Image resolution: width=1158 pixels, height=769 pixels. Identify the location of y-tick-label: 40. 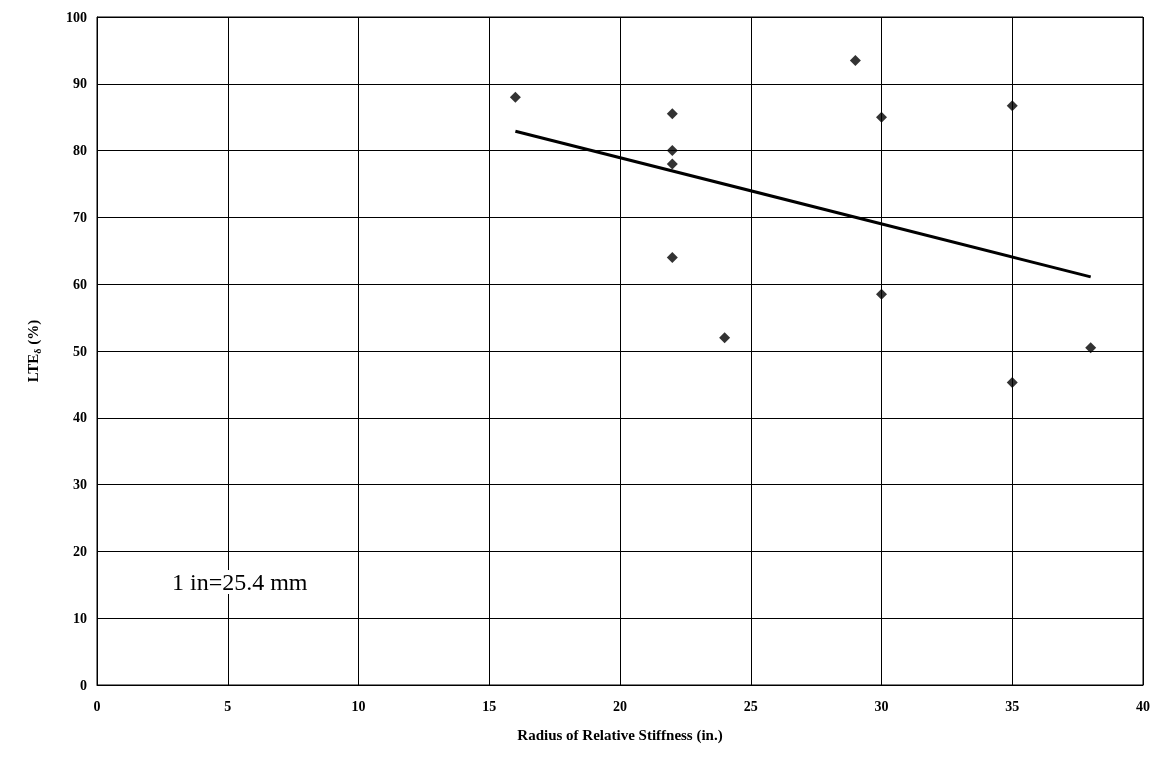
(80, 418).